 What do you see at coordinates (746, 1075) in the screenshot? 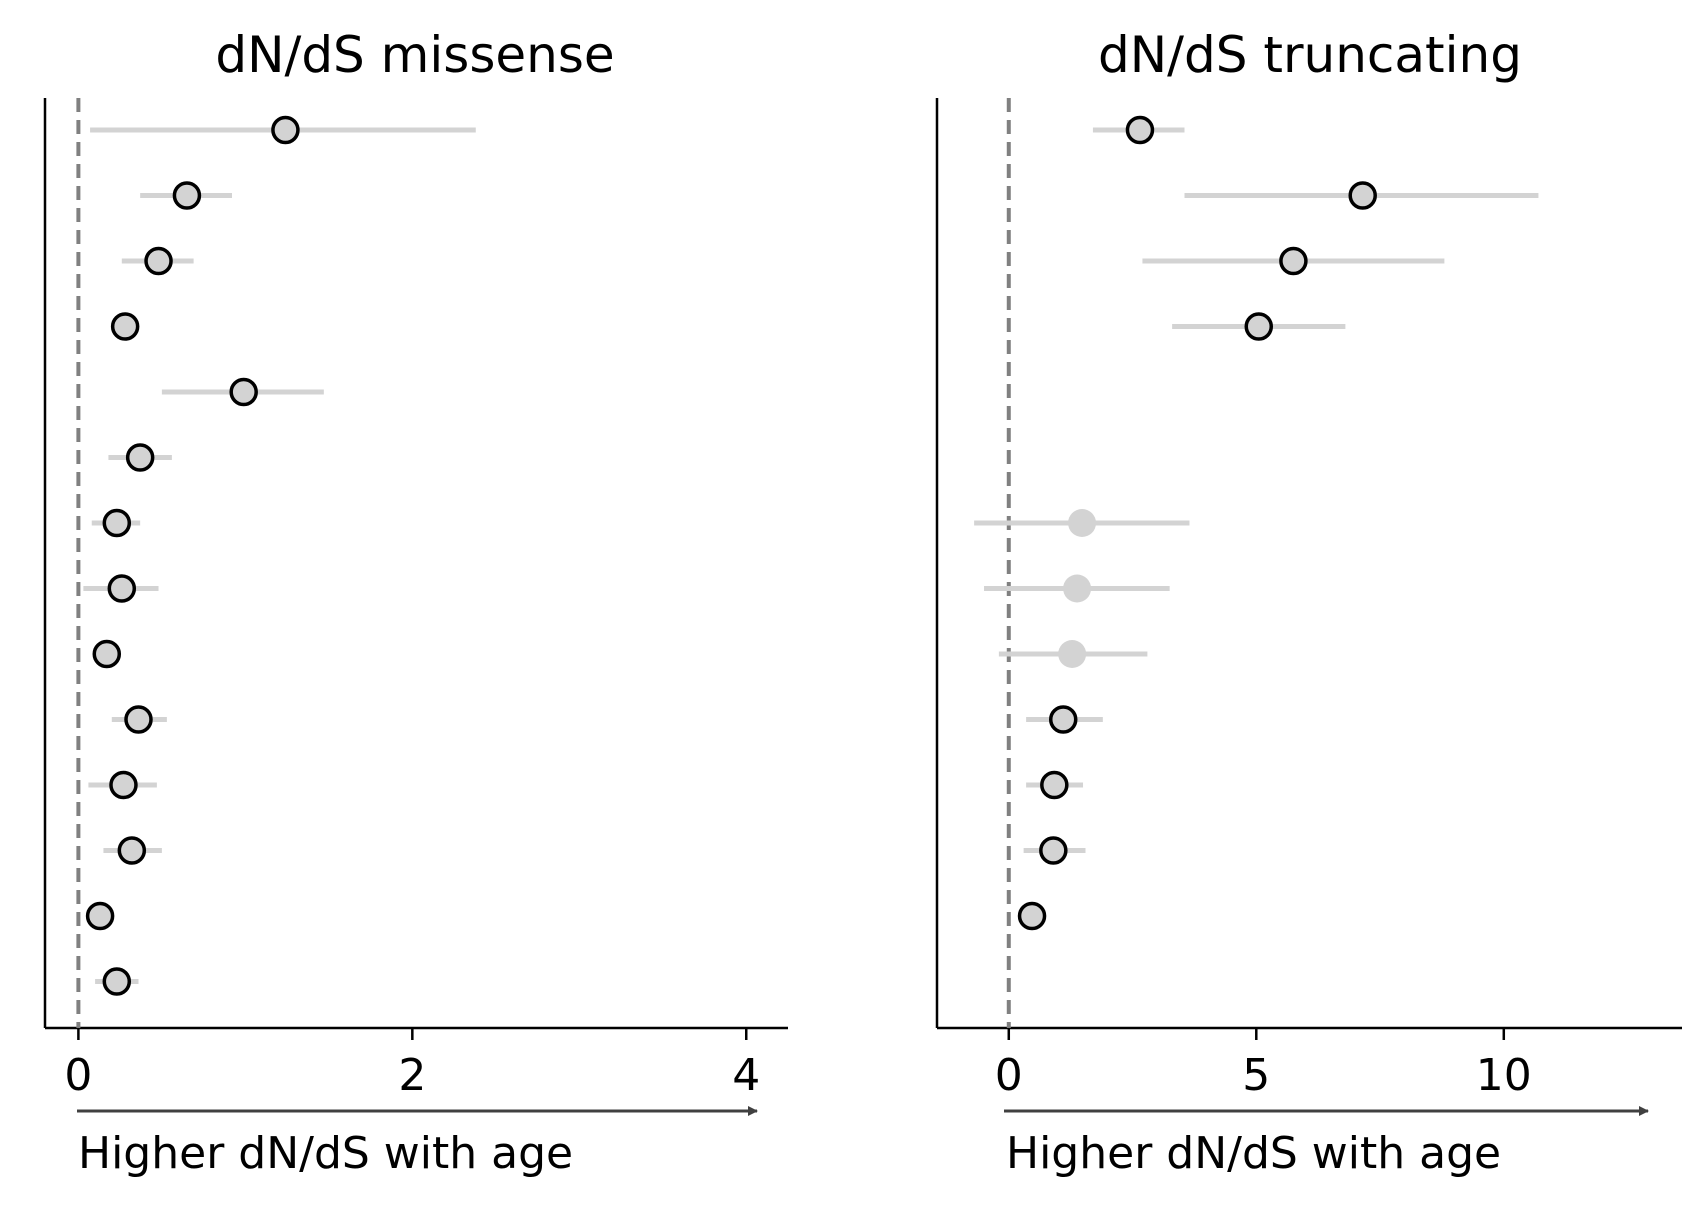
I see `x-tick-label: 4` at bounding box center [746, 1075].